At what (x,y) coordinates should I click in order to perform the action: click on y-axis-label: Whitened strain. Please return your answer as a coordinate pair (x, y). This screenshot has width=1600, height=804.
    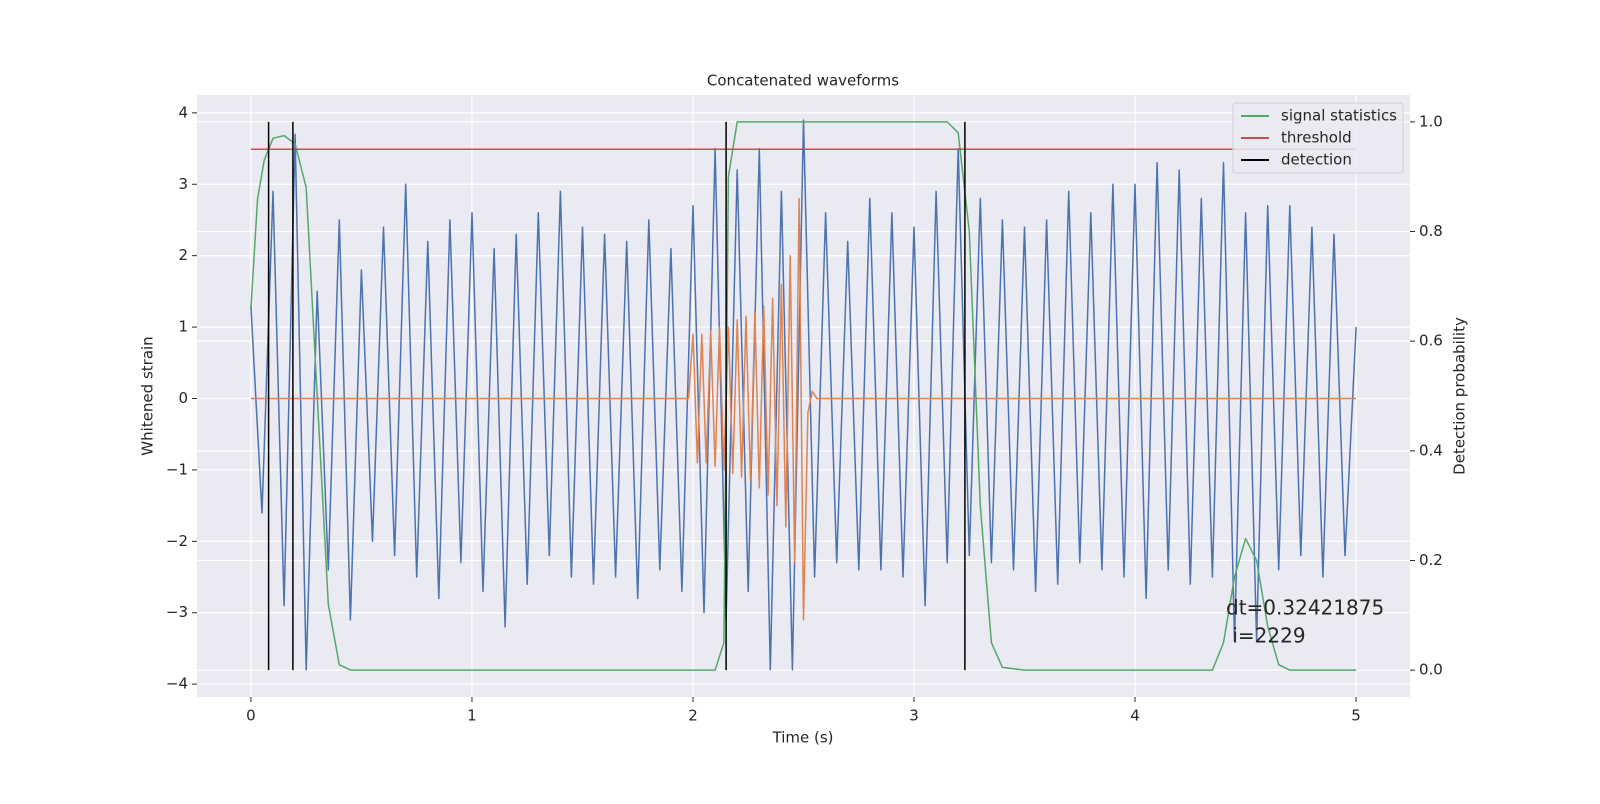
    Looking at the image, I should click on (148, 395).